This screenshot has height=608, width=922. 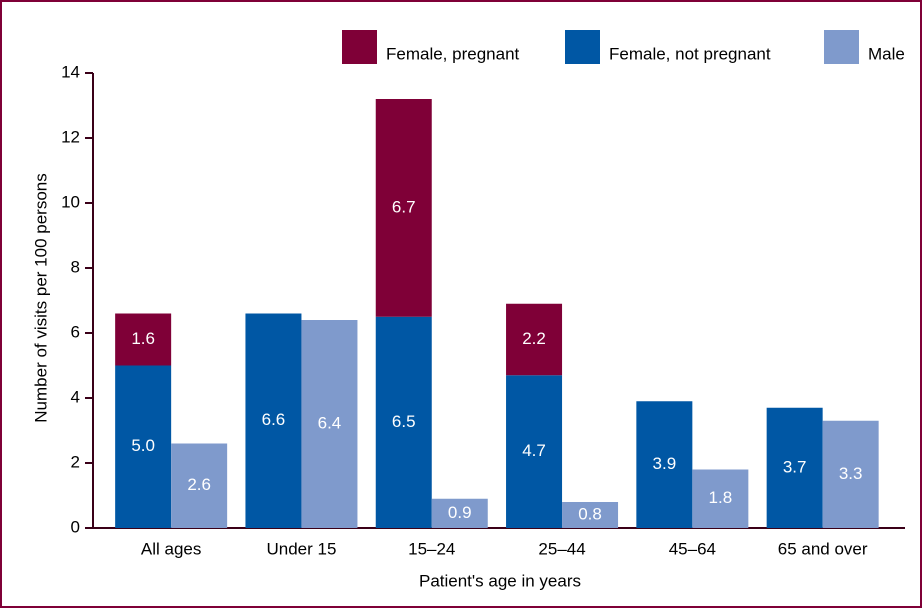 What do you see at coordinates (70, 136) in the screenshot?
I see `y-tick-label: 12` at bounding box center [70, 136].